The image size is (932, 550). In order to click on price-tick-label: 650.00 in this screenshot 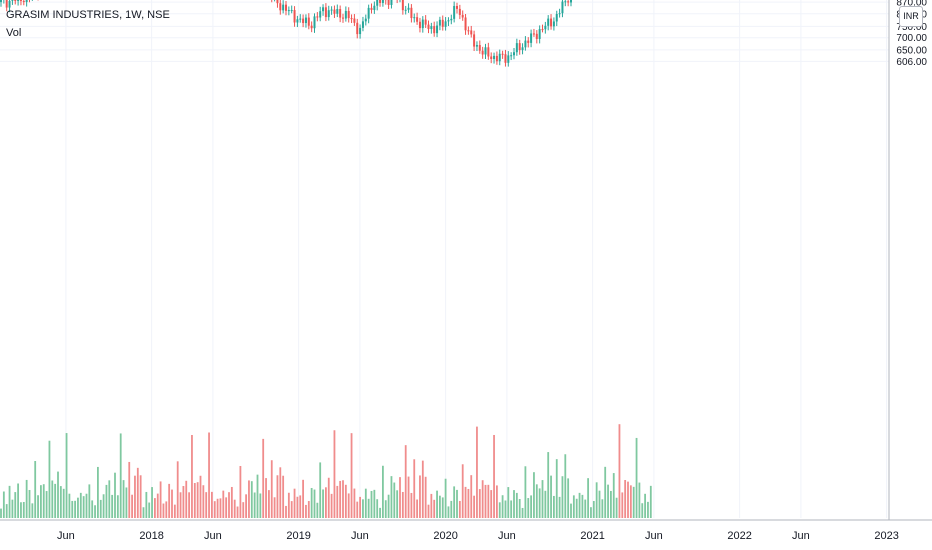, I will do `click(911, 50)`.